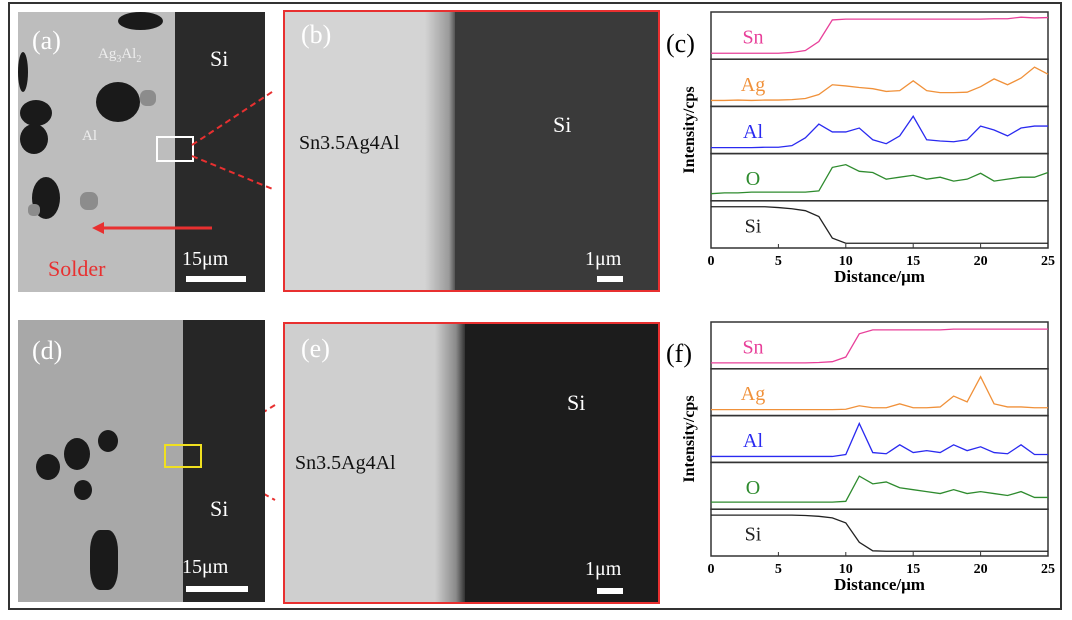 The width and height of the screenshot is (1072, 620). Describe the element at coordinates (89, 136) in the screenshot. I see `phase-label-al: Al` at that location.